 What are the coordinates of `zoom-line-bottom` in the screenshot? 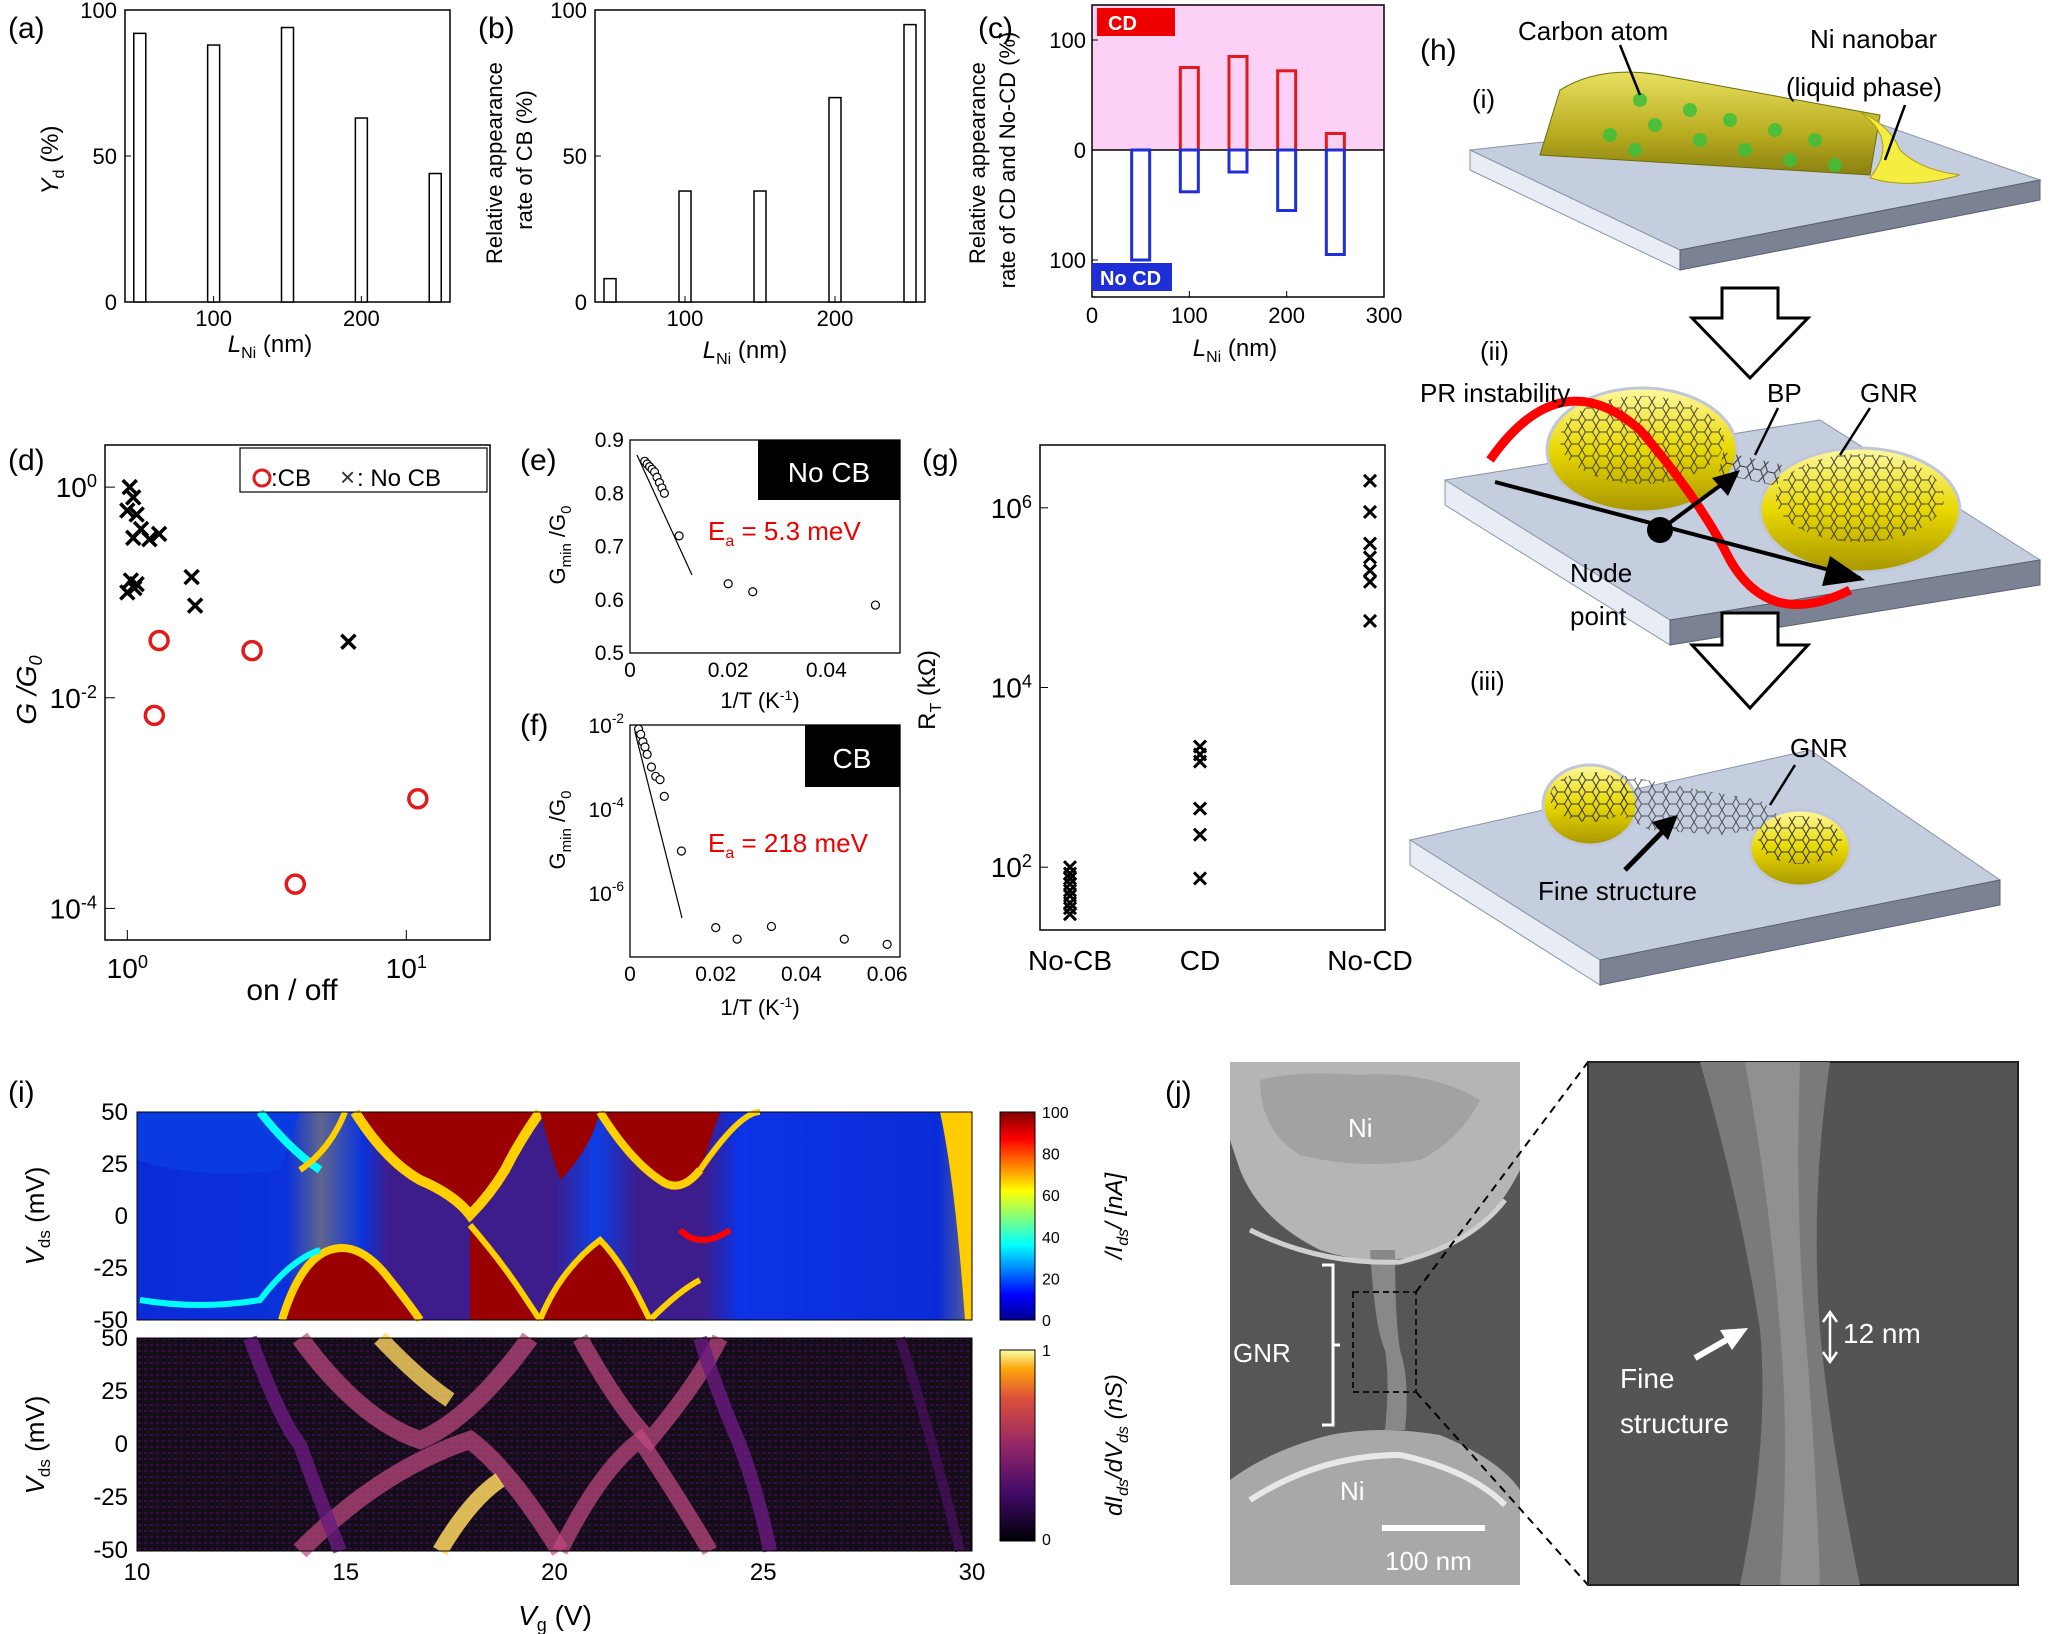 It's located at (1502, 1488).